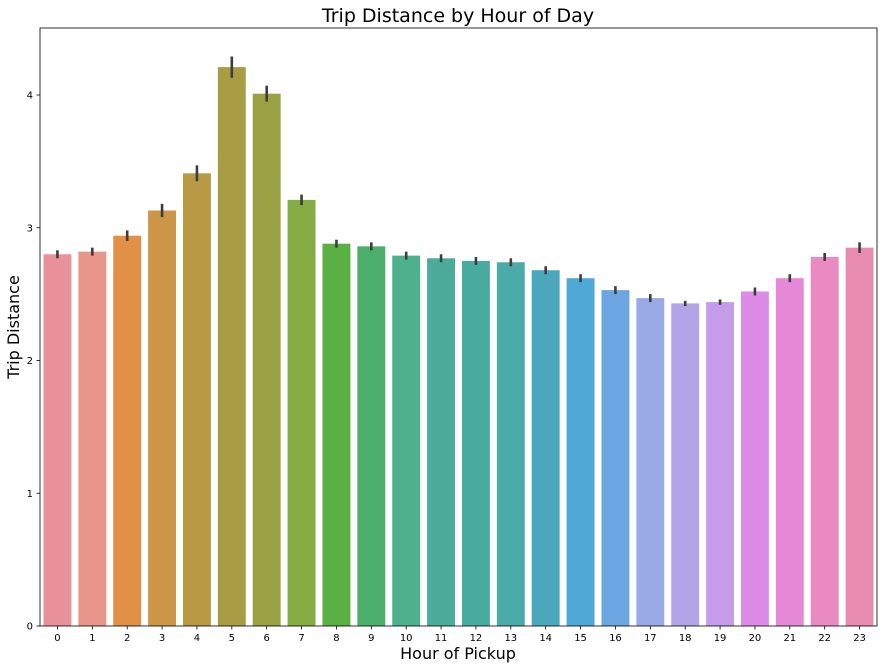  I want to click on x-tick-label: 1, so click(92, 638).